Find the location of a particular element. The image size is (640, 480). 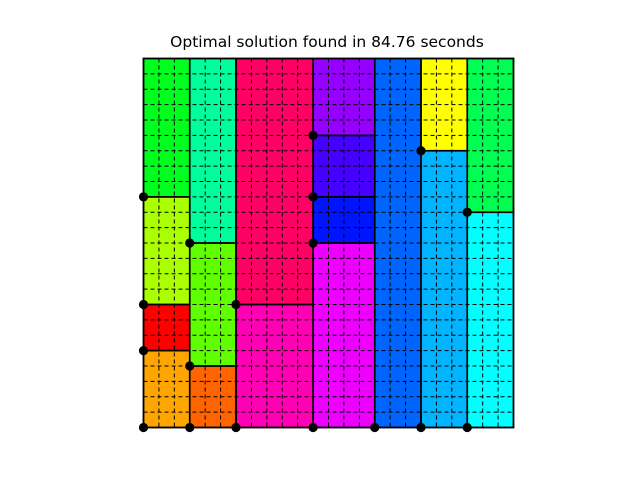

chart-title: Optimal solution found in 84.76 seconds is located at coordinates (327, 42).